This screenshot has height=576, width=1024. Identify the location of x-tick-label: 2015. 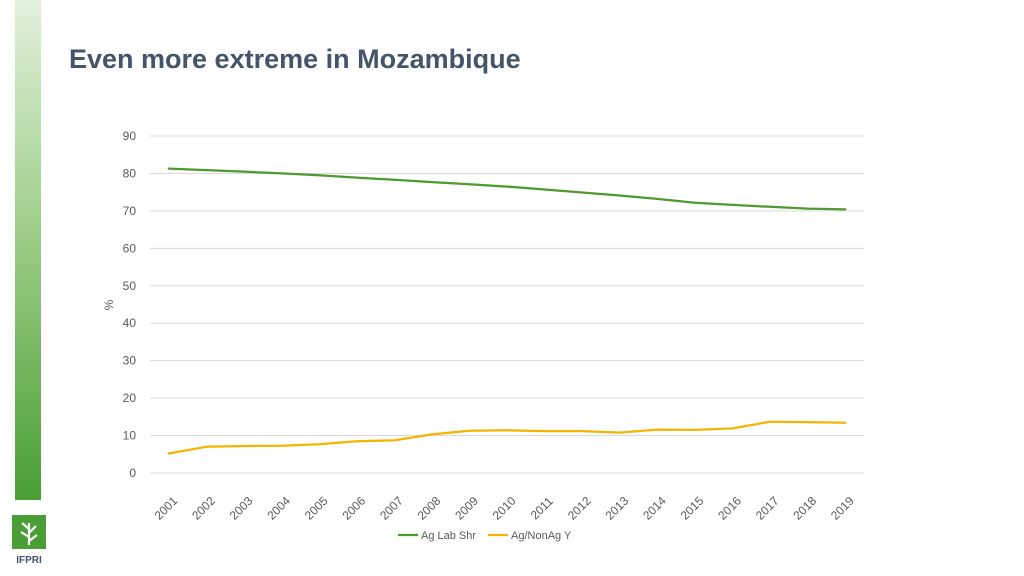
(692, 508).